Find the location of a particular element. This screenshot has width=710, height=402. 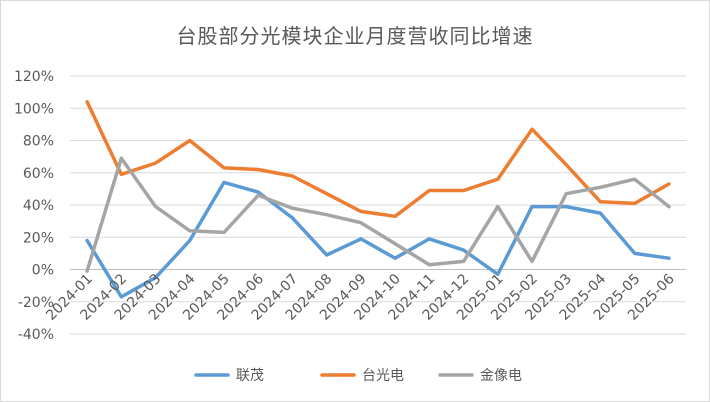

y-tick-label: -40% is located at coordinates (36, 335).